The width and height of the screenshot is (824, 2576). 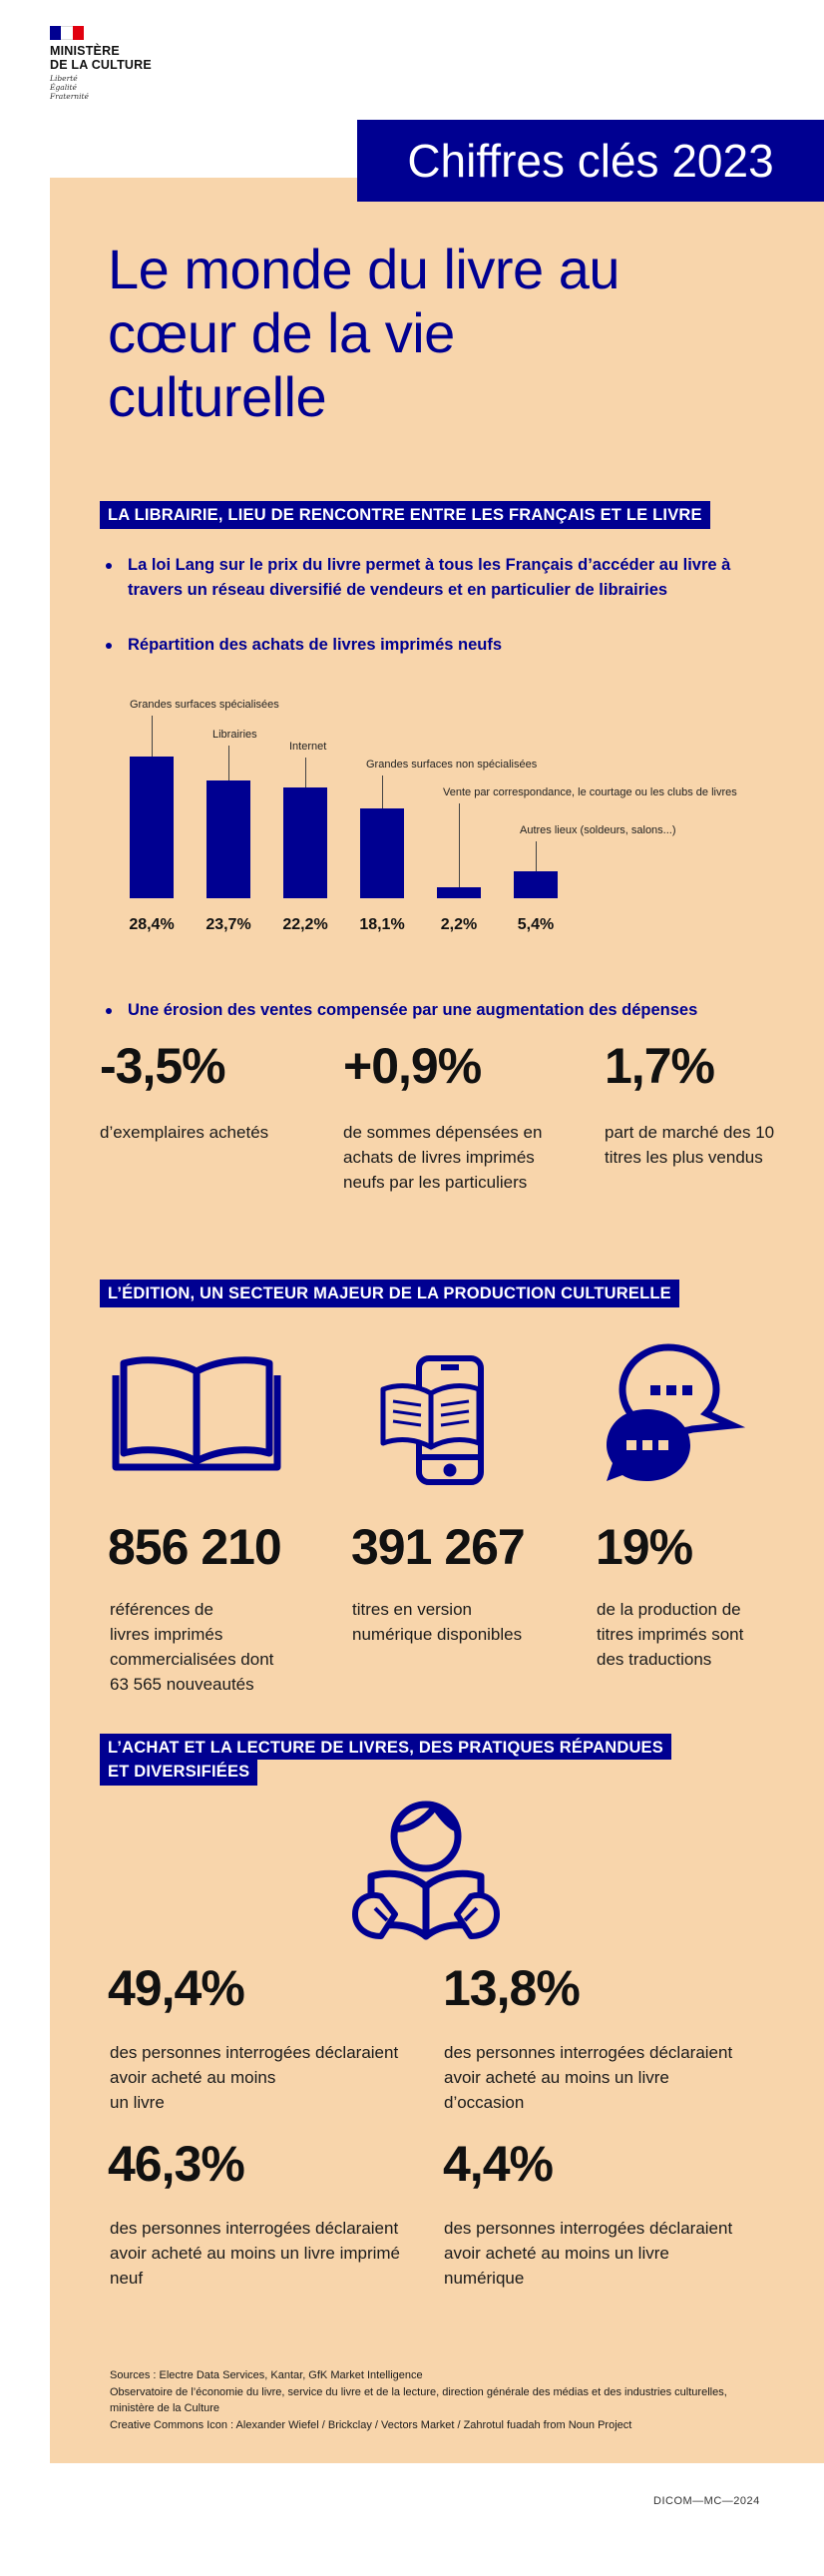 I want to click on stat-label: titres en version numérique disponibles, so click(x=437, y=1622).